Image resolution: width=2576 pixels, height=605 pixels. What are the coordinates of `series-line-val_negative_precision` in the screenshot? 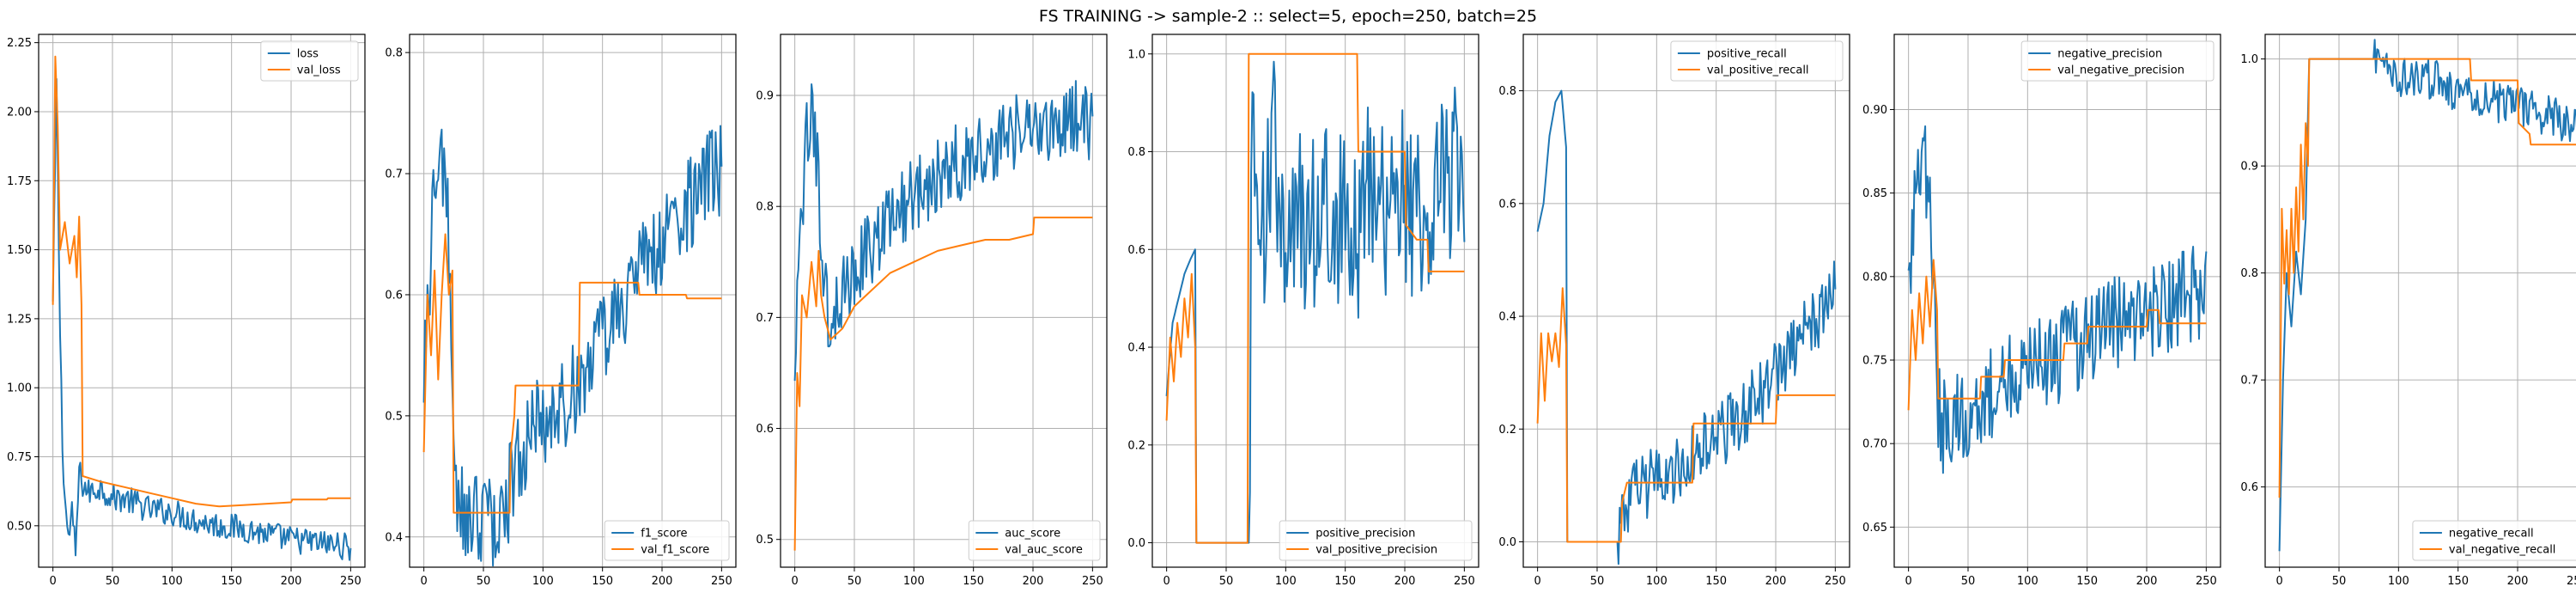 It's located at (2057, 335).